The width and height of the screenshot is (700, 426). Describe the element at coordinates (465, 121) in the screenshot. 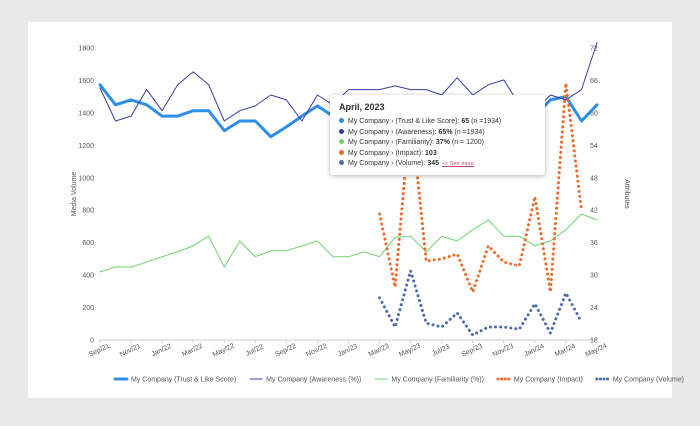

I see `tooltip-value: 65` at that location.